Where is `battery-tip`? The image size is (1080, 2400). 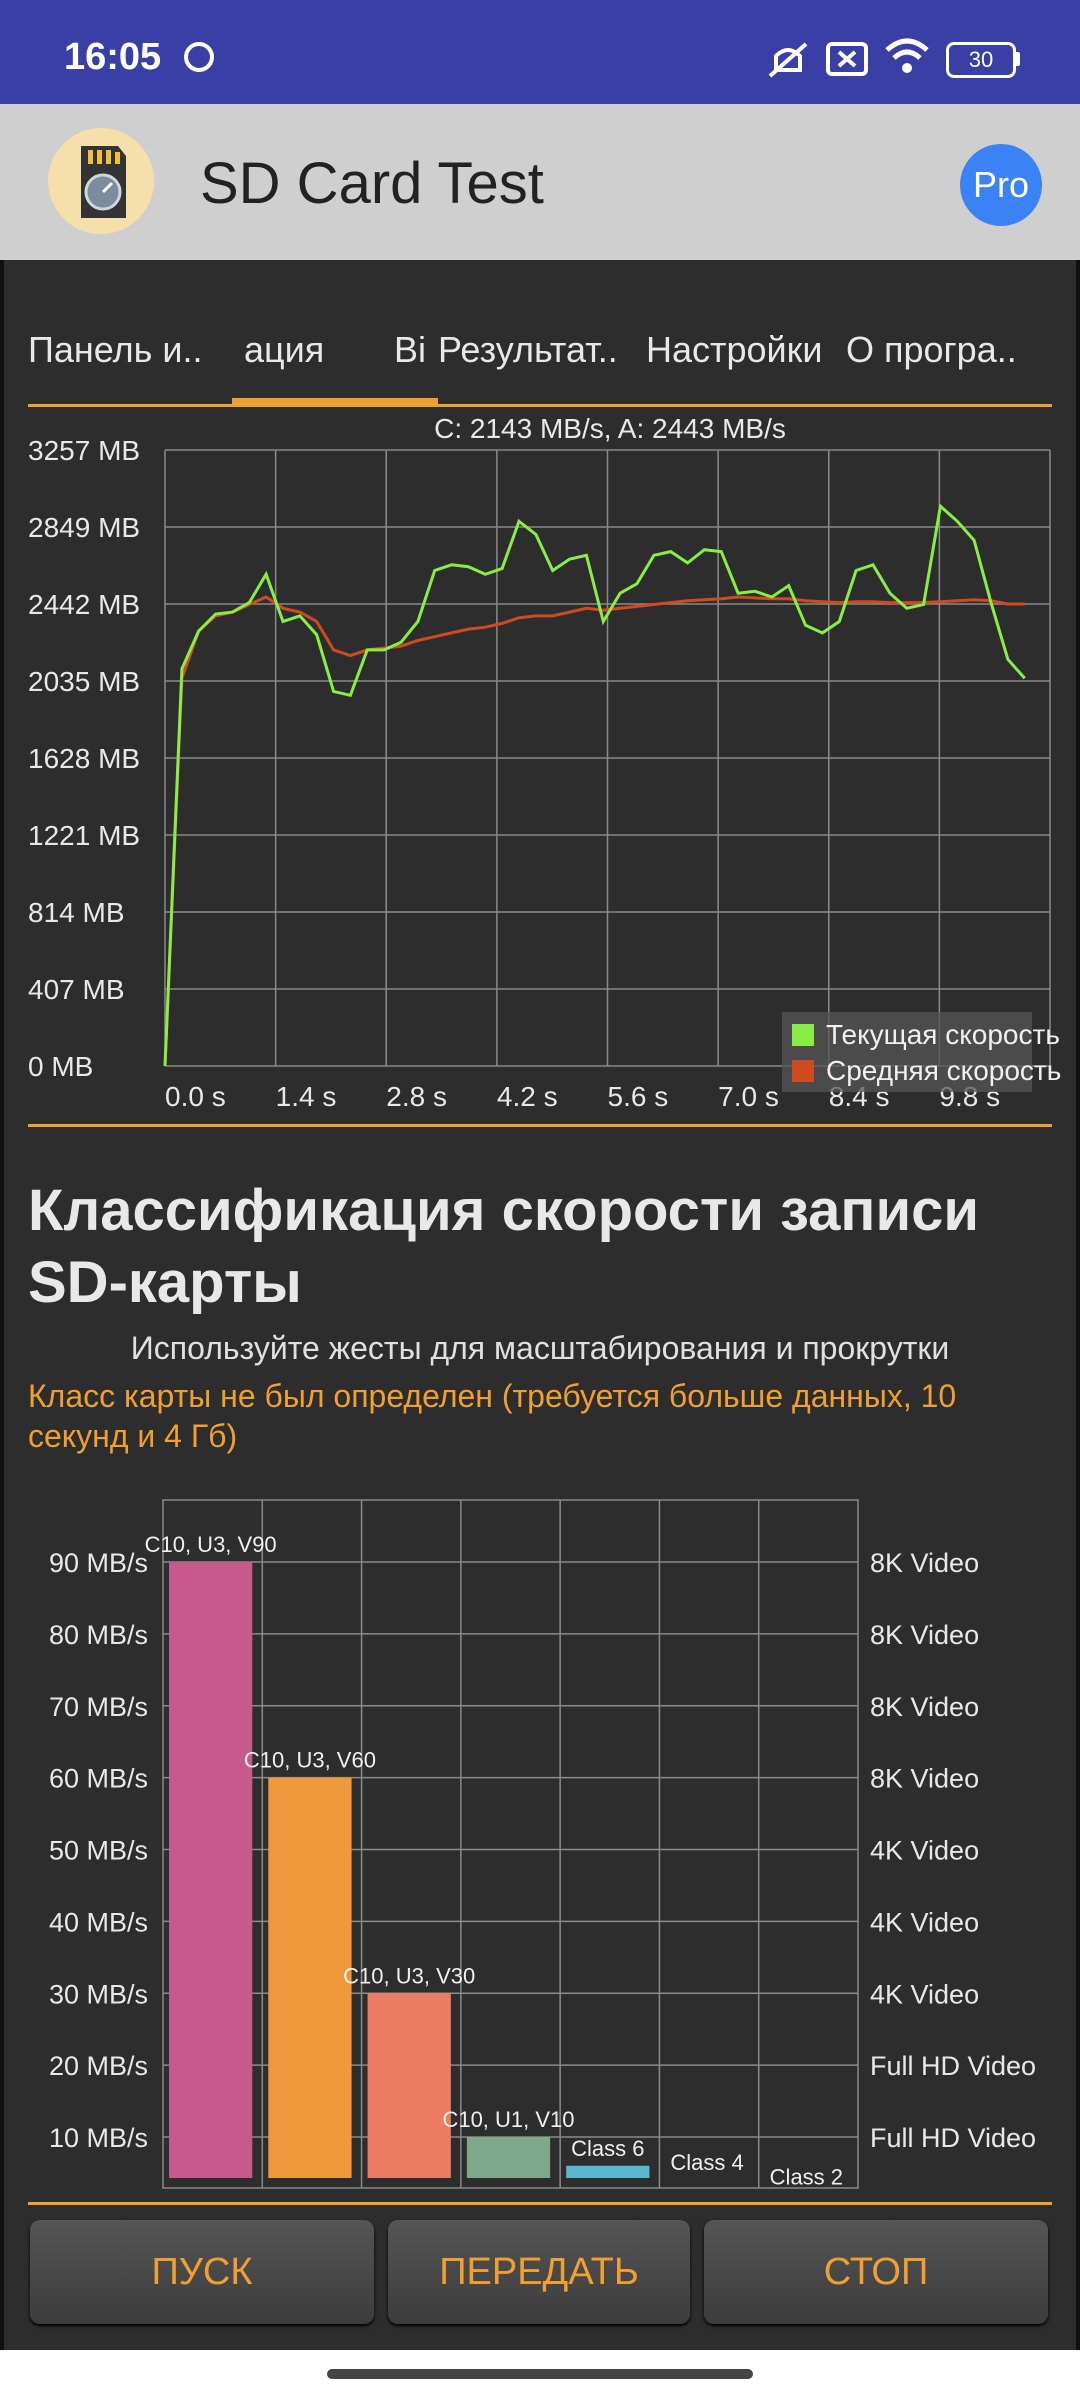
battery-tip is located at coordinates (1017, 59).